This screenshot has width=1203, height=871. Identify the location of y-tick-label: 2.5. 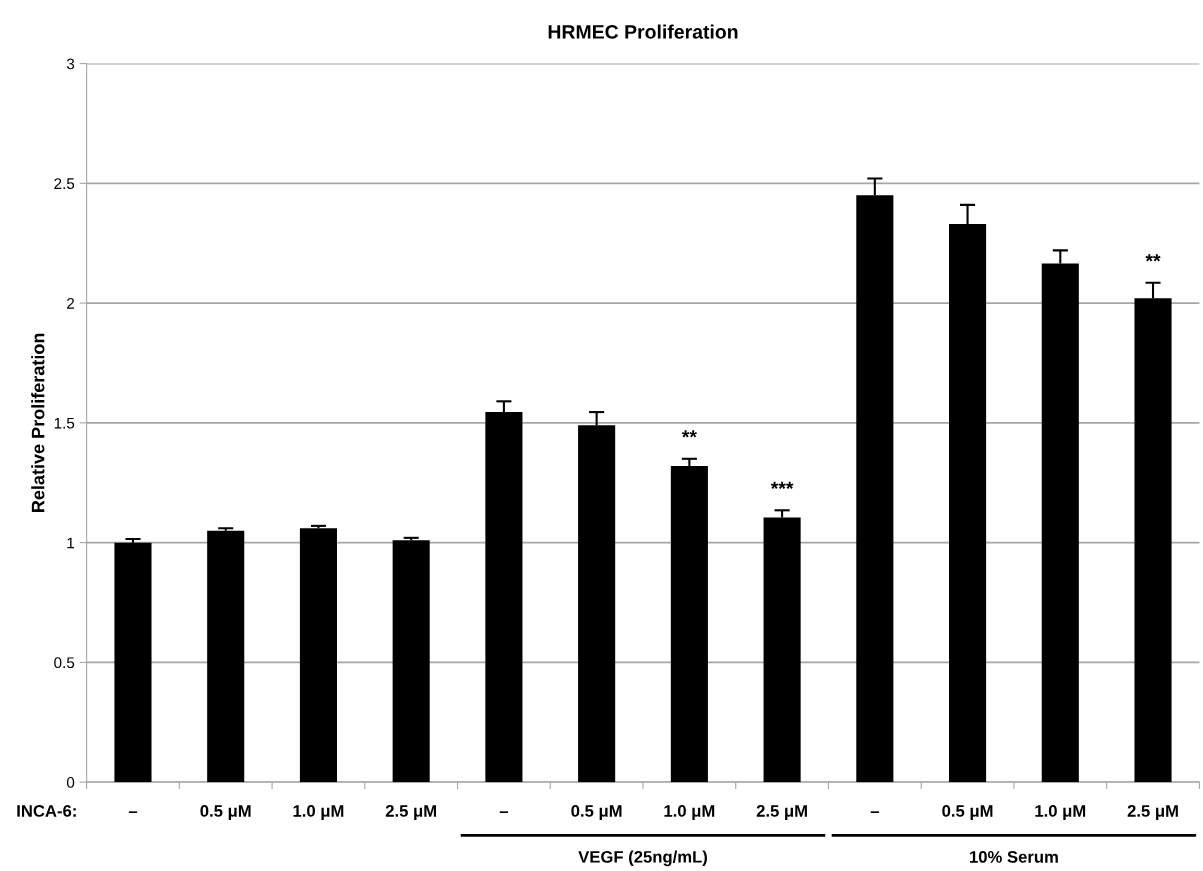
(64, 184).